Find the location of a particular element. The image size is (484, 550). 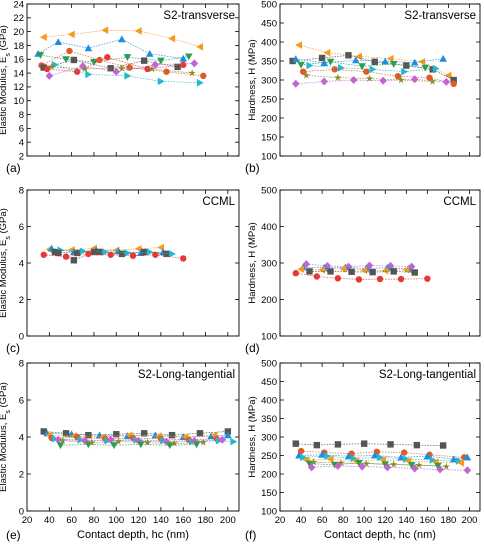

y-tick-label: 500 is located at coordinates (269, 190).